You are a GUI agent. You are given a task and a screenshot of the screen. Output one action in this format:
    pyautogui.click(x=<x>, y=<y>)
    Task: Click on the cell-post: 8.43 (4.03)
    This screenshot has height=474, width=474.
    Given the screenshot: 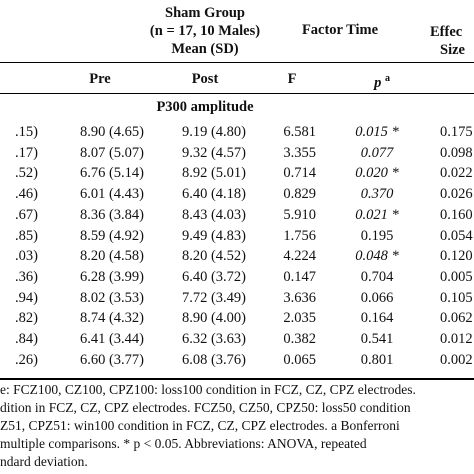 What is the action you would take?
    pyautogui.click(x=213, y=214)
    